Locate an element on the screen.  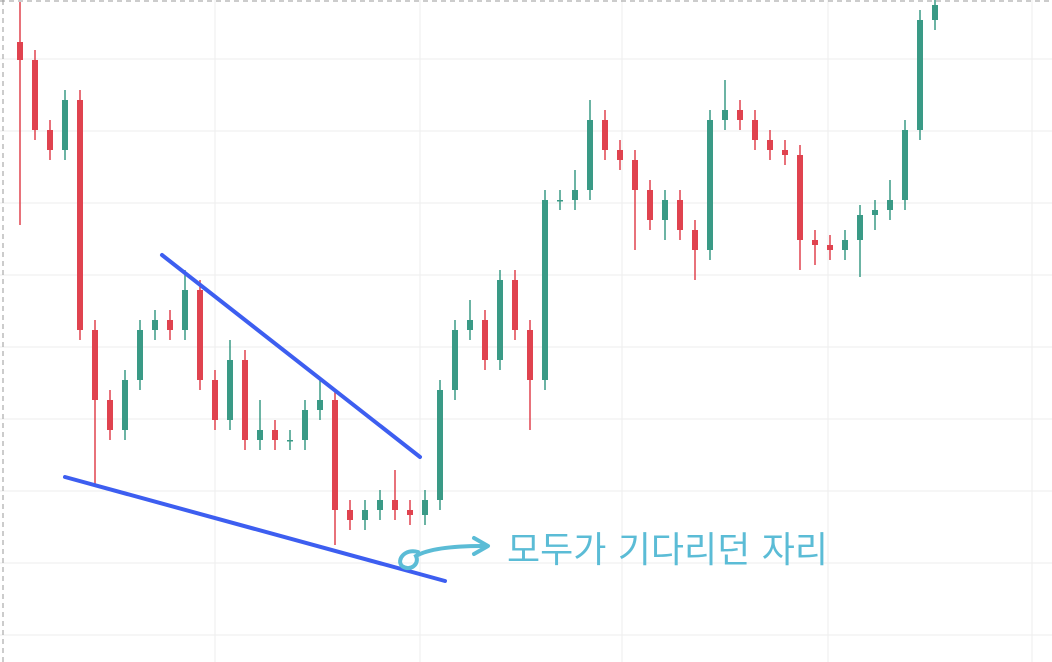
arrow-head is located at coordinates (481, 546).